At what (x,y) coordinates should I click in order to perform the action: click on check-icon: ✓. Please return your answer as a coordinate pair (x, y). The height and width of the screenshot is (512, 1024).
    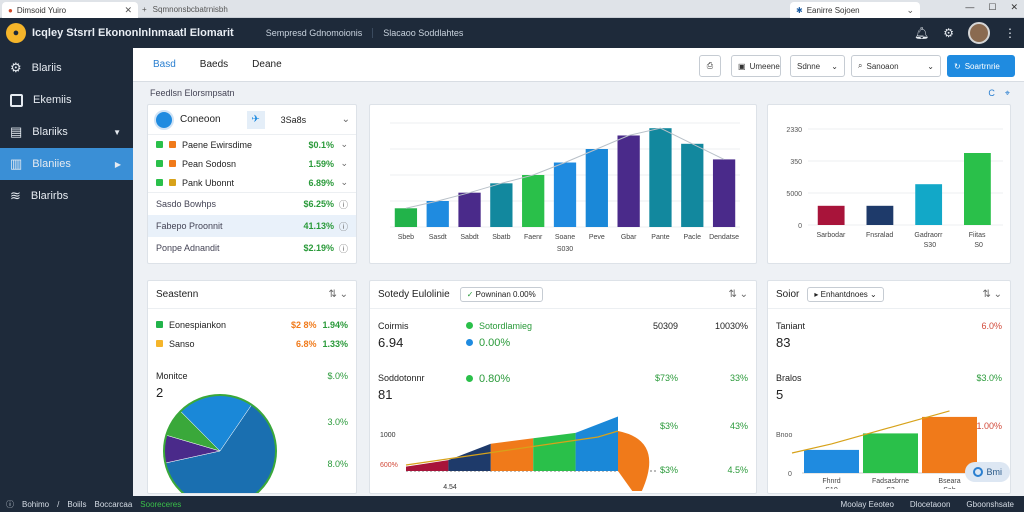
    Looking at the image, I should click on (471, 294).